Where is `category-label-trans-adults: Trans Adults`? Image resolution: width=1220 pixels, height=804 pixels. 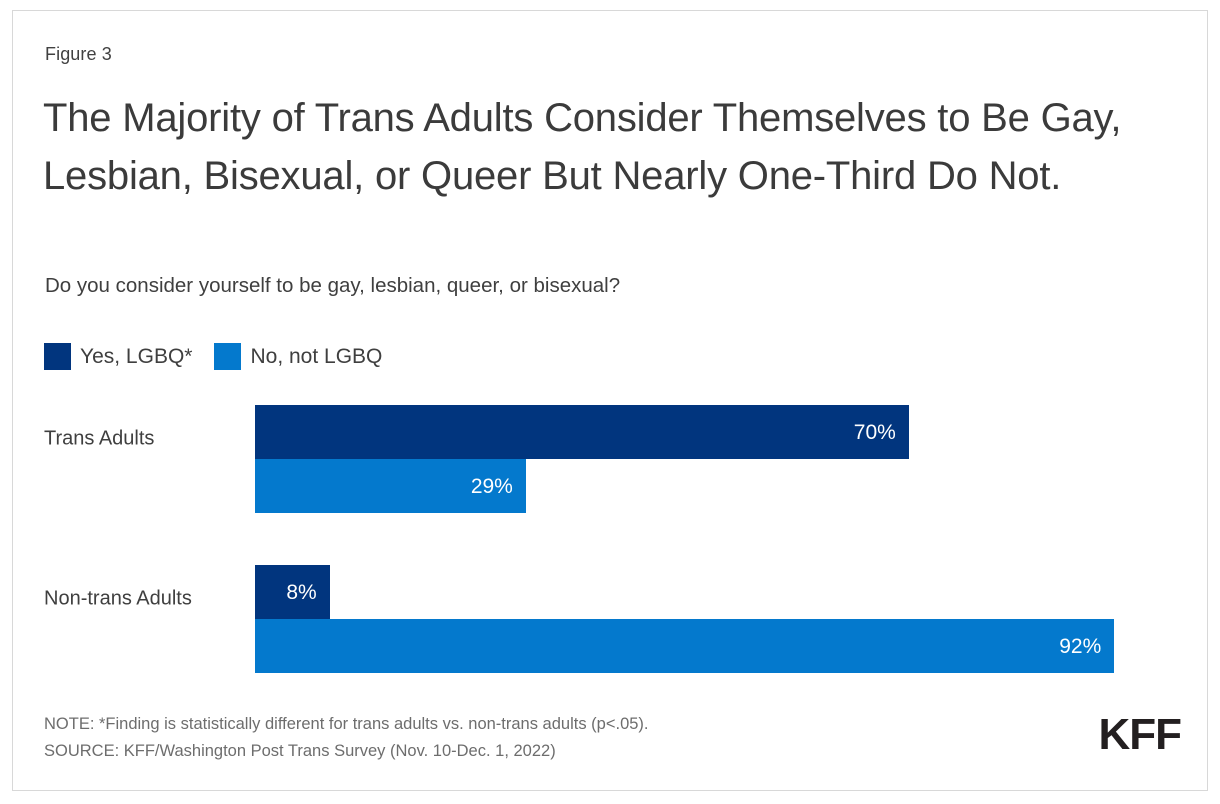
category-label-trans-adults: Trans Adults is located at coordinates (99, 438).